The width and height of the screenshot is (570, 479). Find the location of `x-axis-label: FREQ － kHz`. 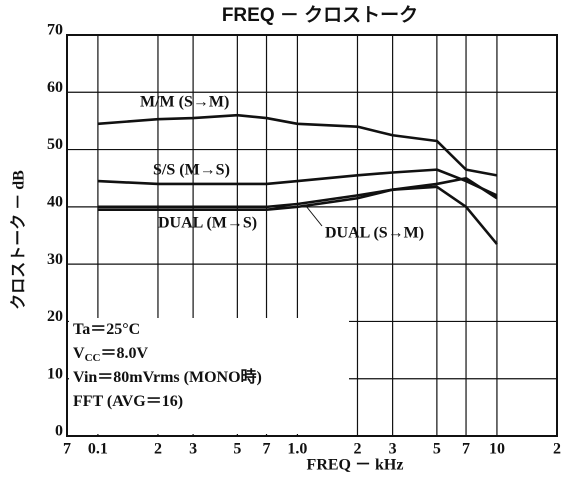

x-axis-label: FREQ － kHz is located at coordinates (355, 465).